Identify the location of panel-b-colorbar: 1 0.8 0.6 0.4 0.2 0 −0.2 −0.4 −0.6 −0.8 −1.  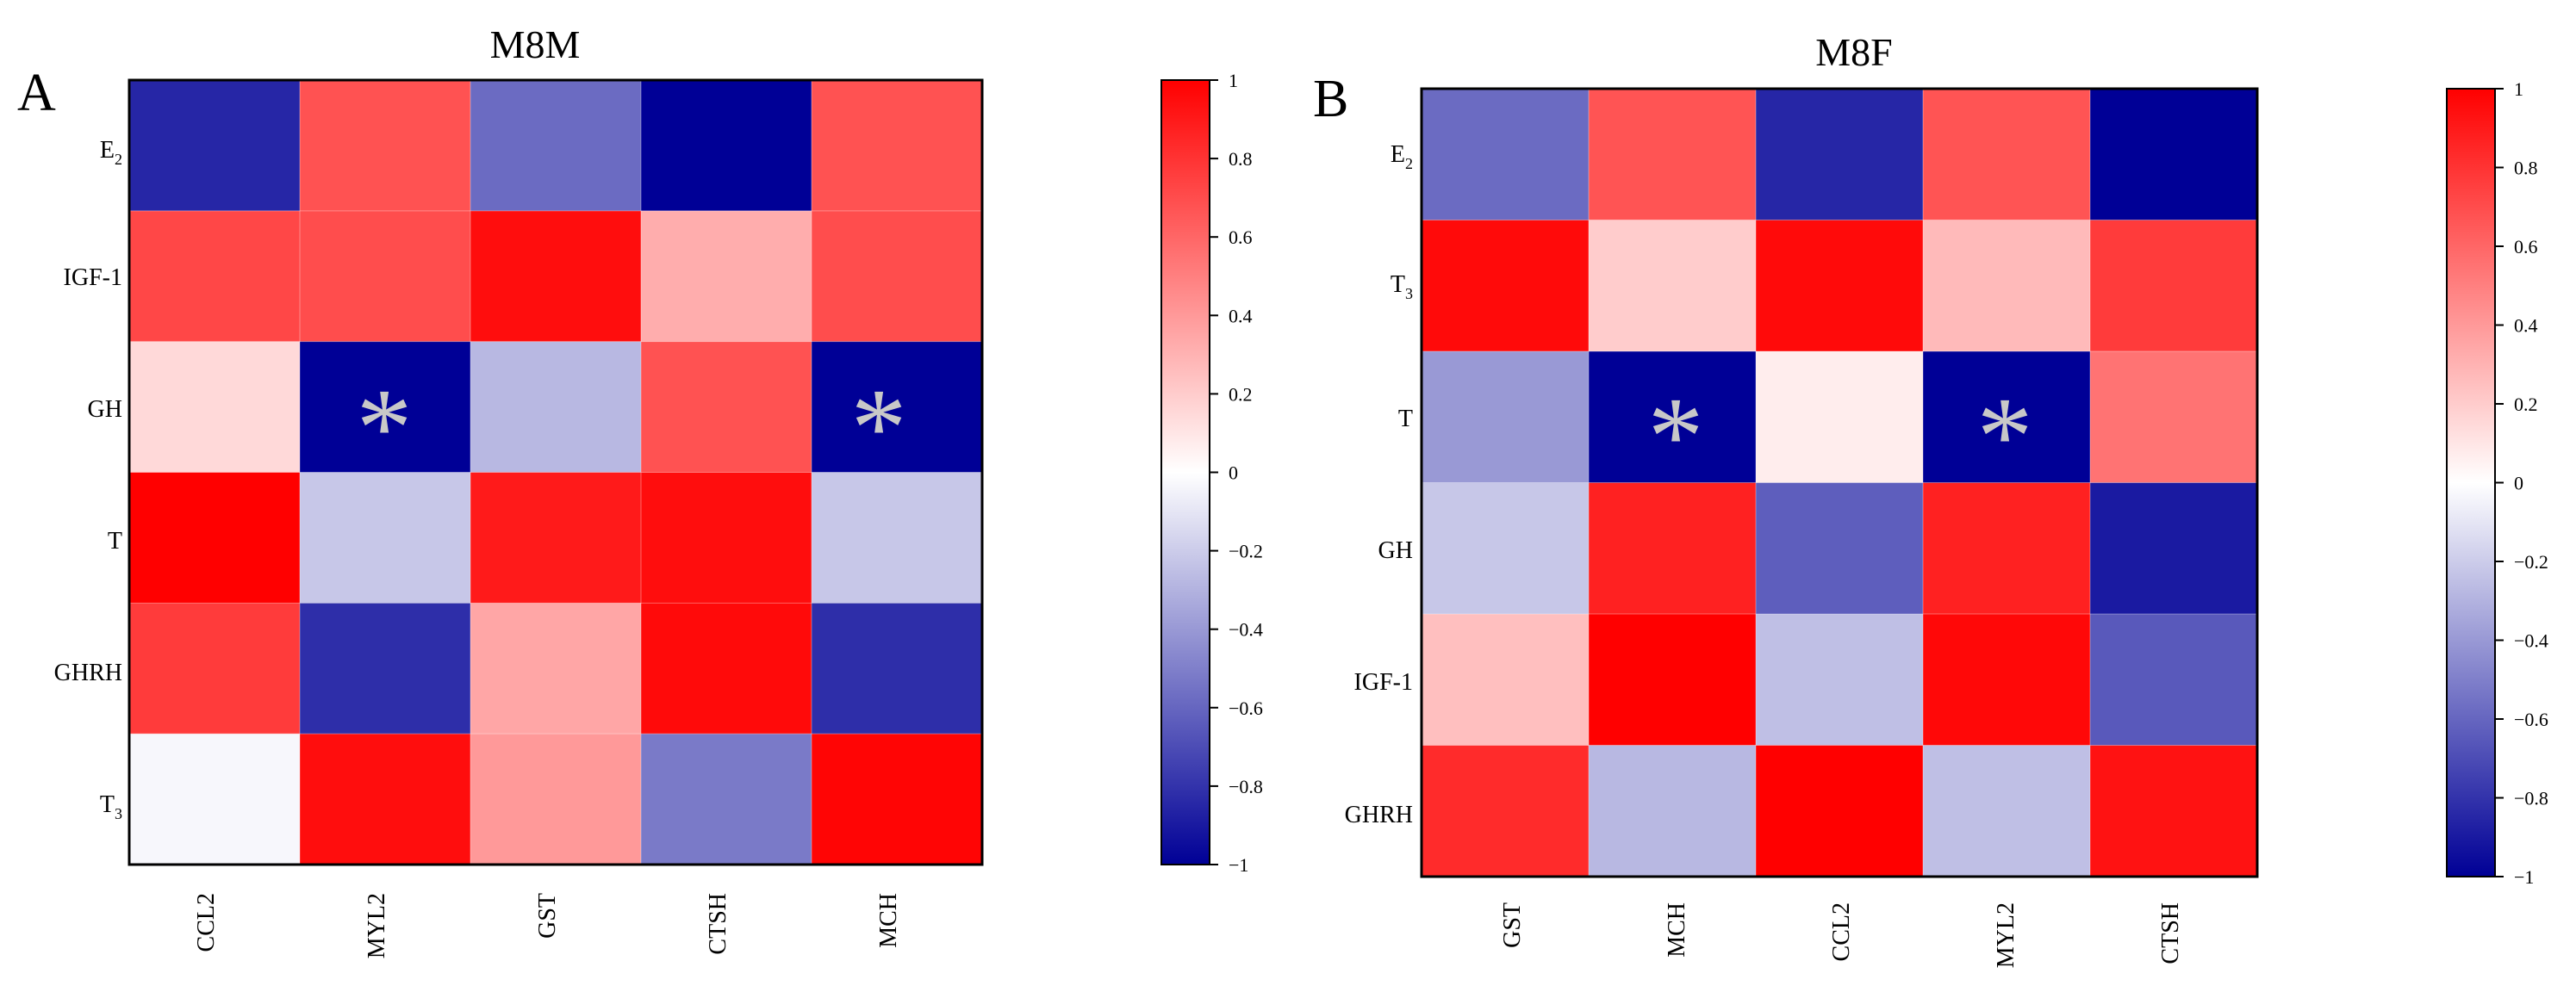
(2497, 483).